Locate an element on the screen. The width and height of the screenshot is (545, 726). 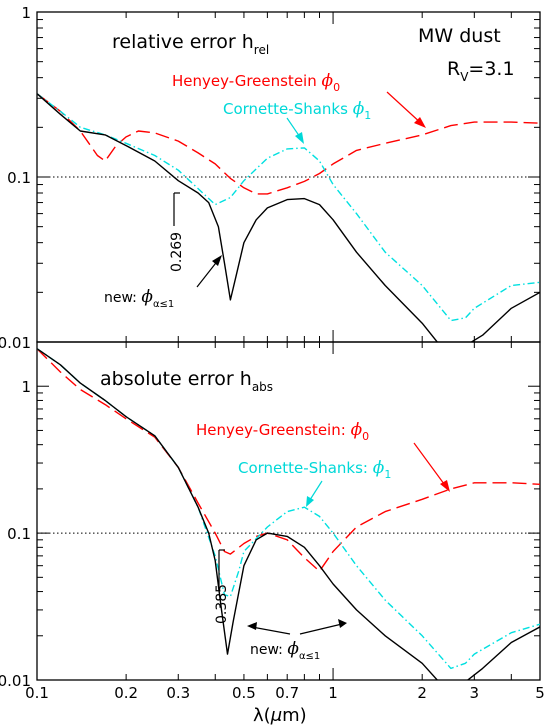
x-tick-label: 0.5 is located at coordinates (244, 693).